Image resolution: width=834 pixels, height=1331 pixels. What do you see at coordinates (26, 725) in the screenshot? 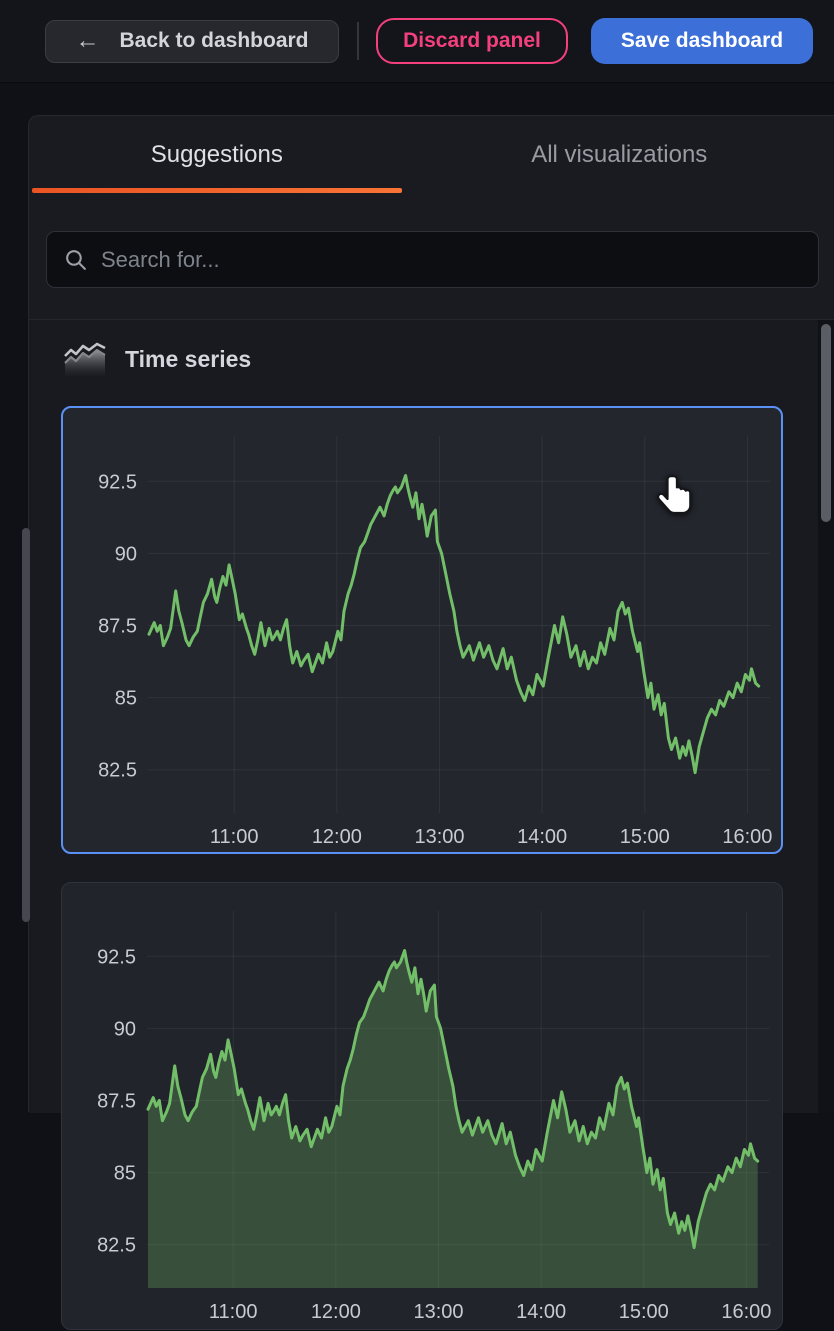
I see `pane-splitter-handle` at bounding box center [26, 725].